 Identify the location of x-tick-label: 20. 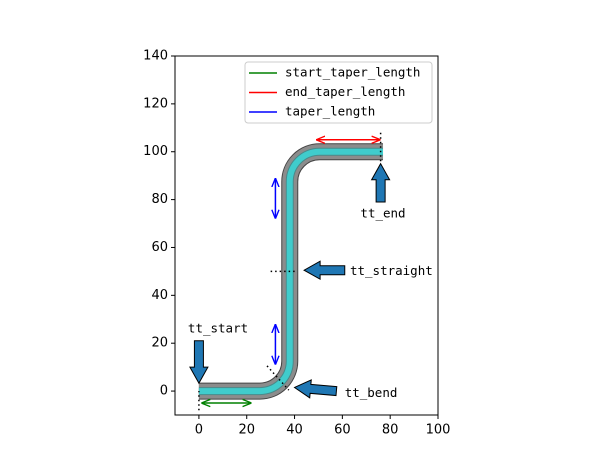
(246, 430).